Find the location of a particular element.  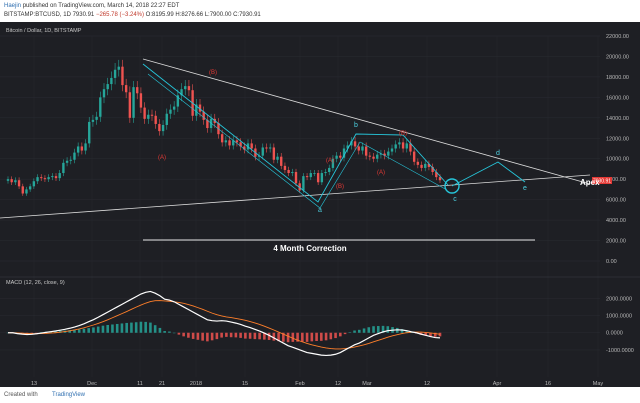

last-price-tag-text: 7930.91 is located at coordinates (602, 182).